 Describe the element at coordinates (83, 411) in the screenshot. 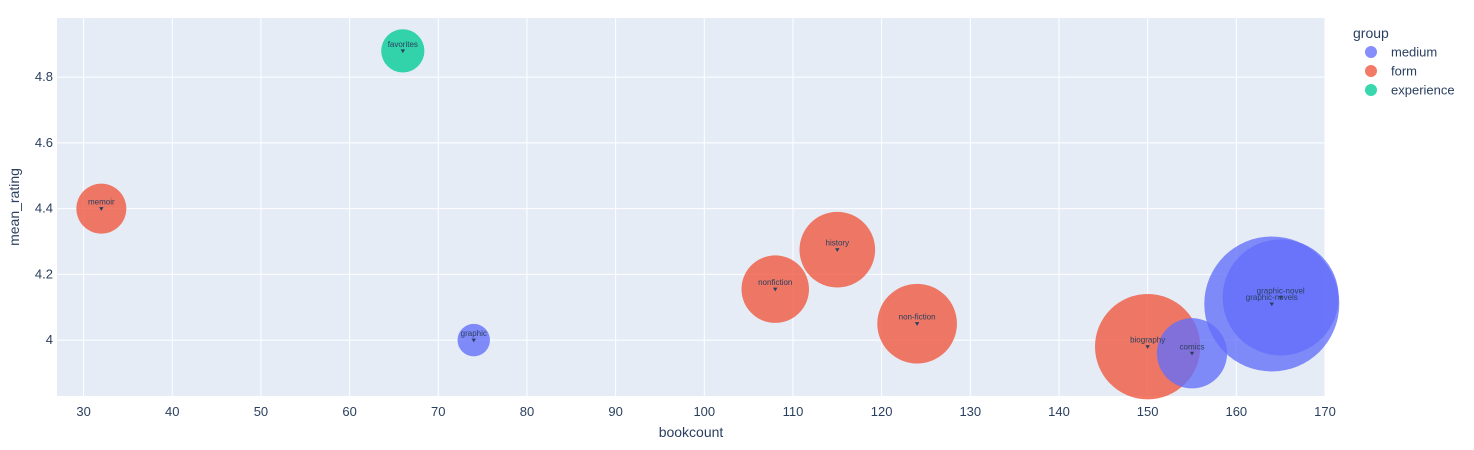

I see `x-tick-label: 30` at that location.